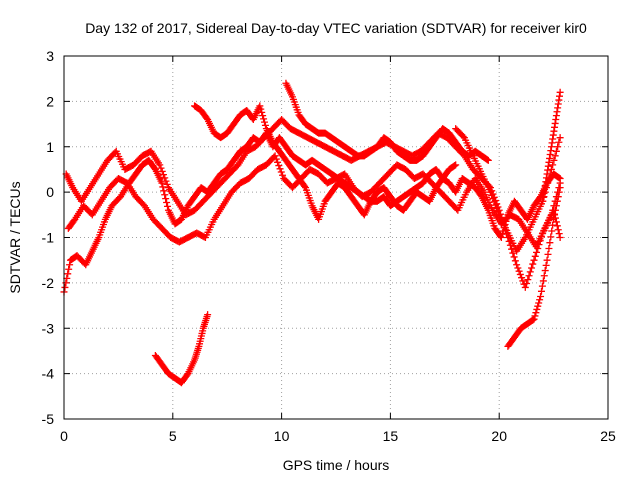 The width and height of the screenshot is (640, 480). Describe the element at coordinates (48, 374) in the screenshot. I see `y-tick-label: -4` at that location.